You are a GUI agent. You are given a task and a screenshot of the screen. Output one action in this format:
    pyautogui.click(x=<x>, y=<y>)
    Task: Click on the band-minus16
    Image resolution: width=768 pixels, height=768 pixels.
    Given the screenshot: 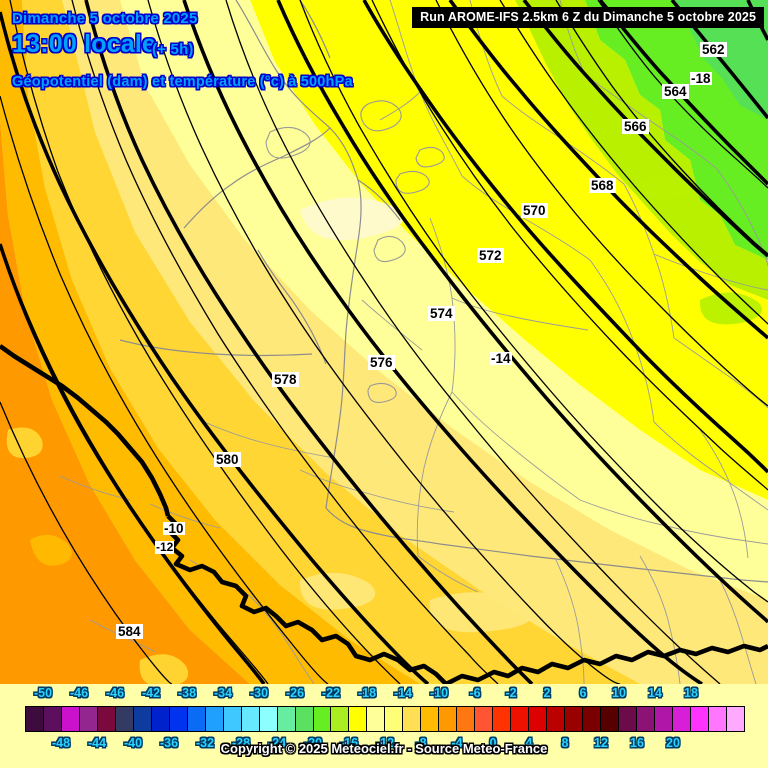 What is the action you would take?
    pyautogui.click(x=641, y=150)
    